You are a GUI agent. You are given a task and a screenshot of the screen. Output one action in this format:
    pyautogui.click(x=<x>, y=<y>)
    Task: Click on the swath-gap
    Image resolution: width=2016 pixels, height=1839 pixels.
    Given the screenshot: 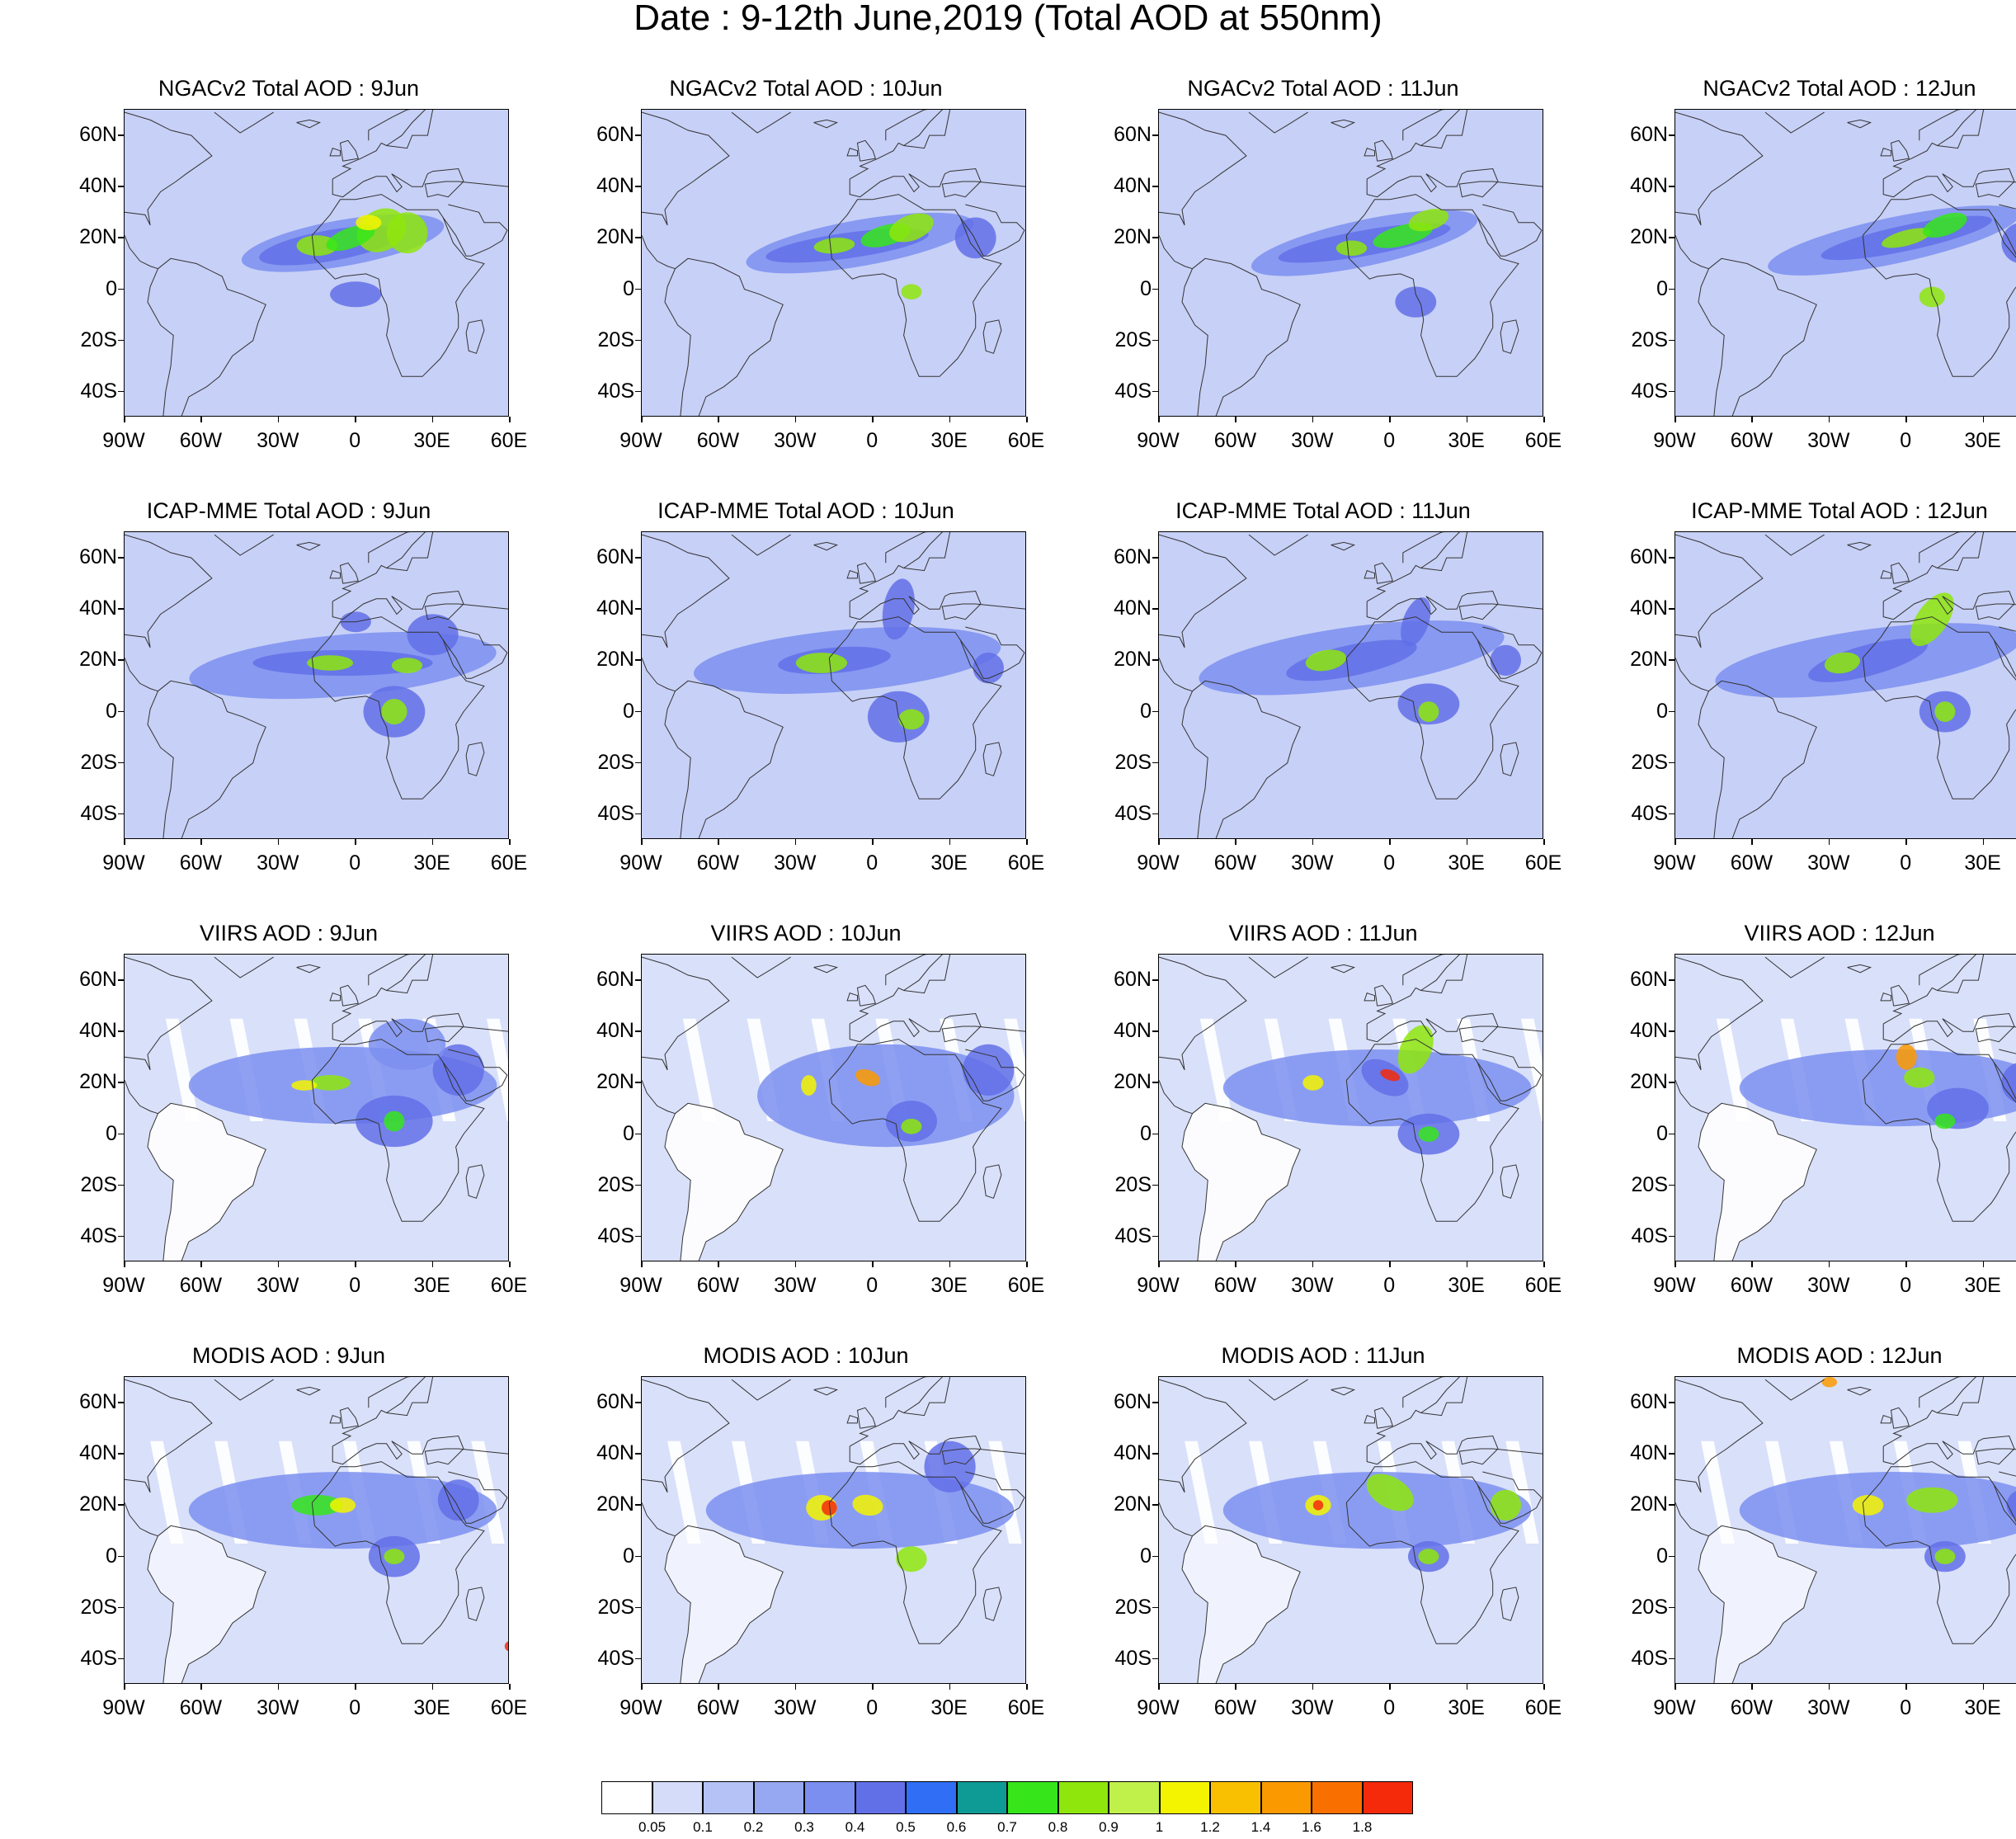 What is the action you would take?
    pyautogui.click(x=1532, y=1069)
    